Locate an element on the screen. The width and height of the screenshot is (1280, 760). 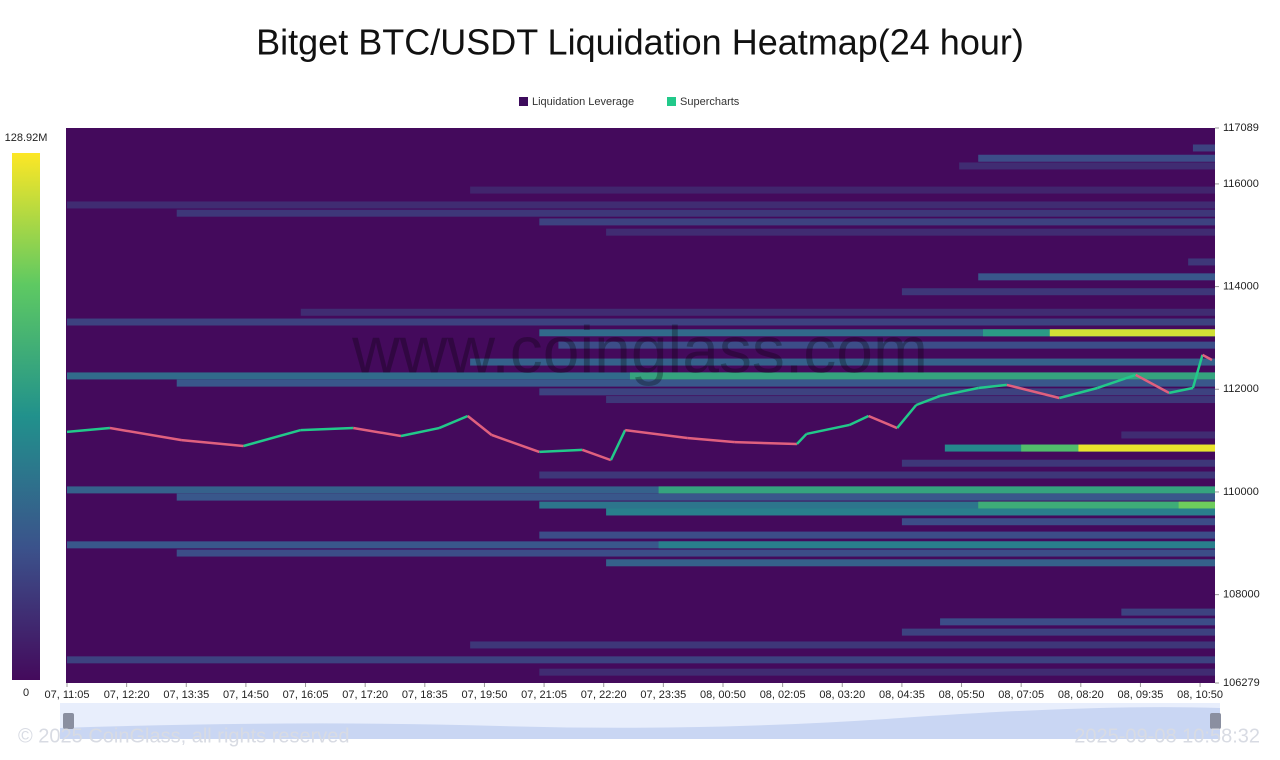
colorbar-label: 128.92M is located at coordinates (26, 138).